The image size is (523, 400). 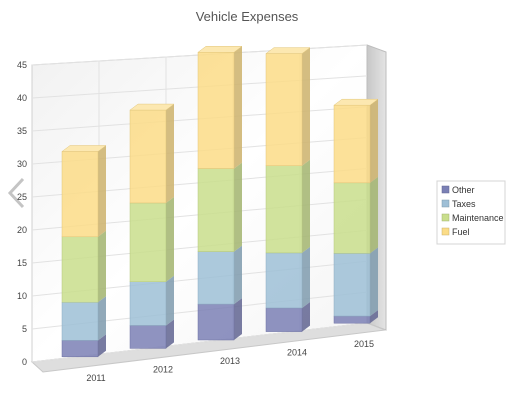 I want to click on bar-group-2014, so click(x=288, y=189).